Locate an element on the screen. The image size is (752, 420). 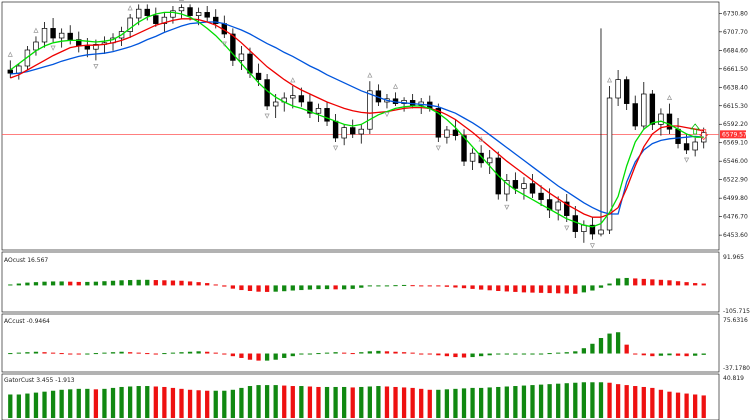
price-axis-label: 6707.70 is located at coordinates (735, 32).